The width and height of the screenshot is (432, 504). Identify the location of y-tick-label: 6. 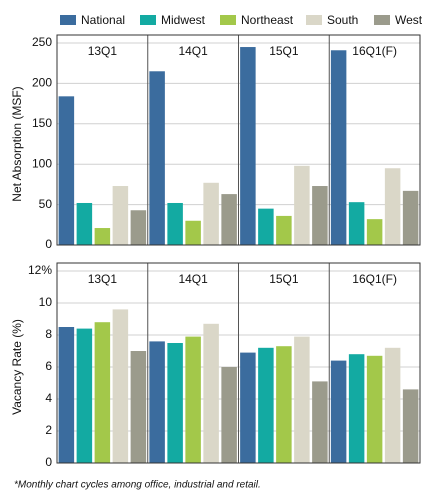
(48, 366).